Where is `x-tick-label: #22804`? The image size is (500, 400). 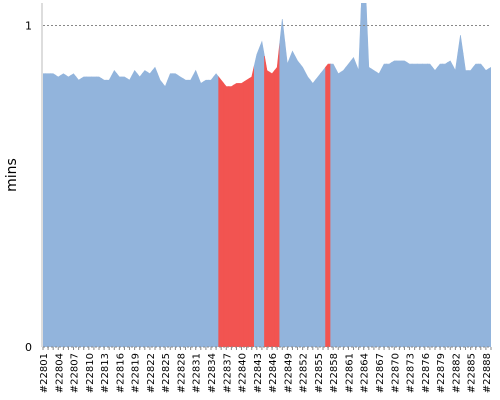
x-tick-label: #22804 is located at coordinates (59, 373).